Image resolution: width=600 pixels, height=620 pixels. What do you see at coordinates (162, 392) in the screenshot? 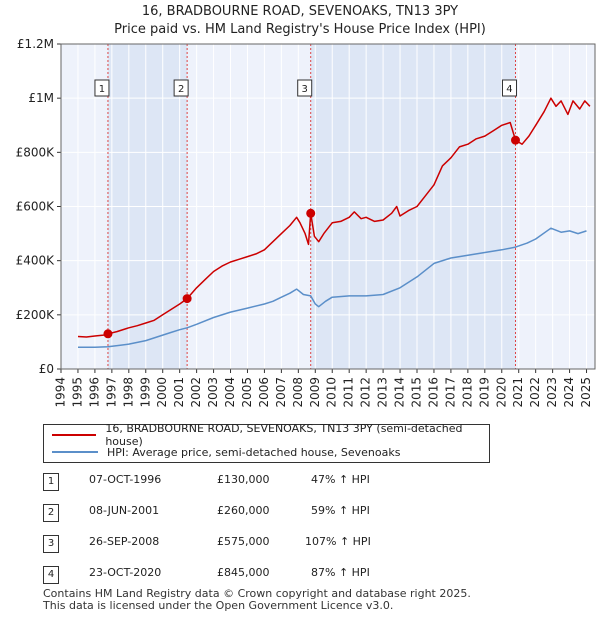
I see `x-tick-label: 2000` at bounding box center [162, 392].